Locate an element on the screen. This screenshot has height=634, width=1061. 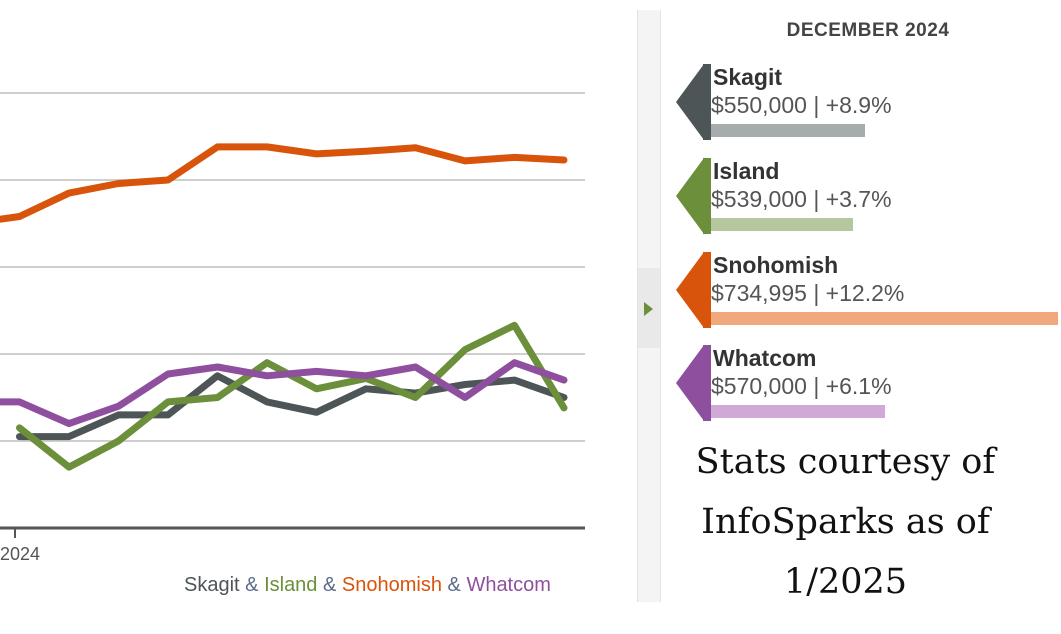
panel-collapse-handle is located at coordinates (649, 308).